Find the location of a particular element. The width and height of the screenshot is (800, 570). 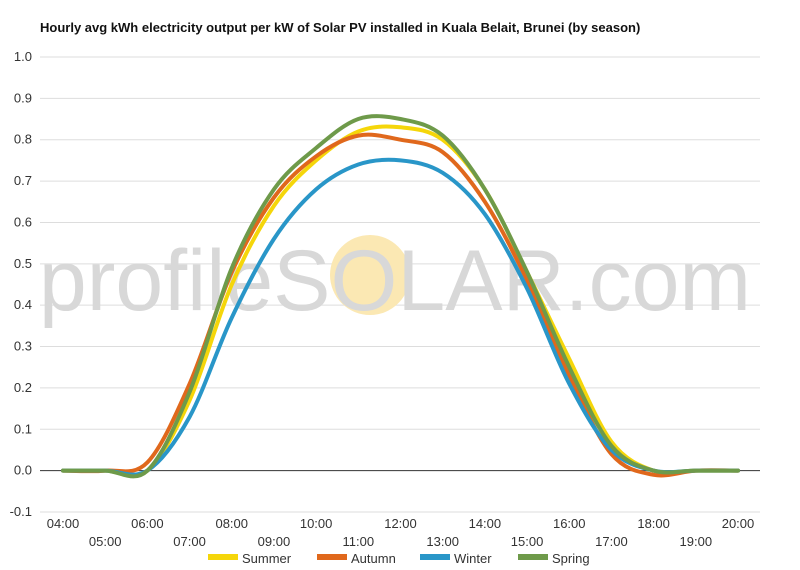

y-tick-label: 0.4 is located at coordinates (23, 304).